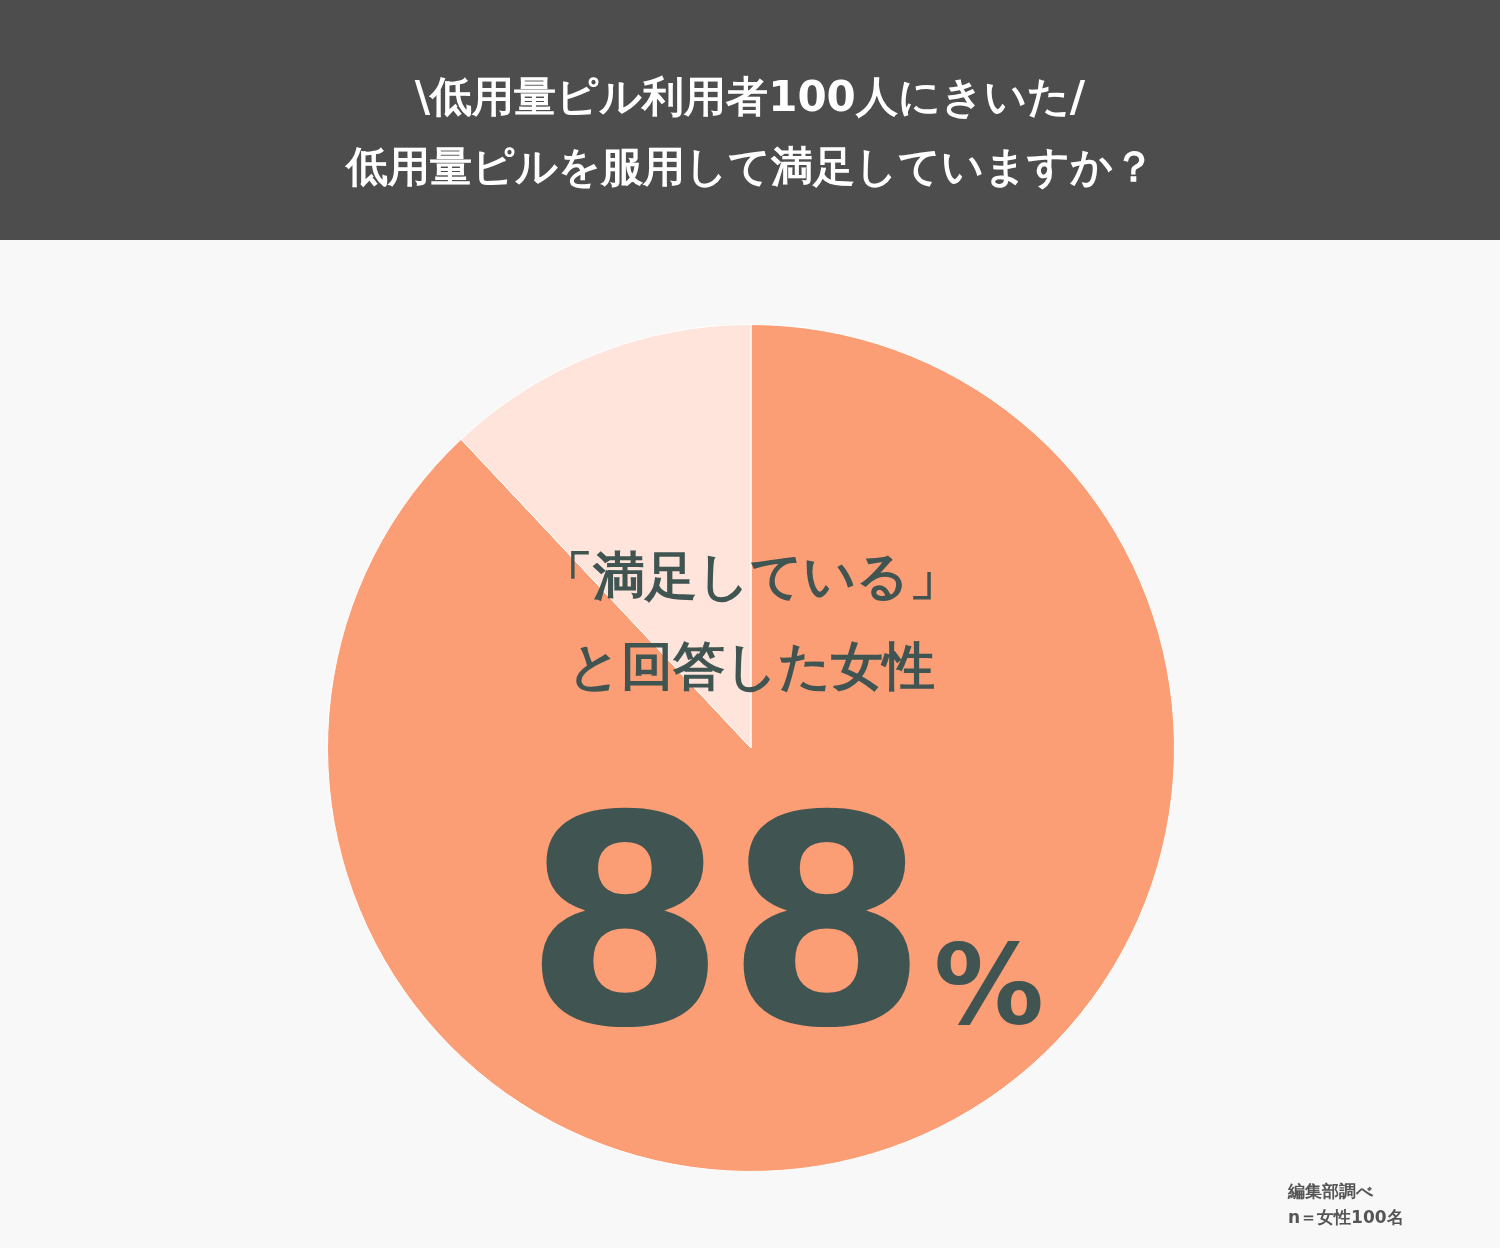  Describe the element at coordinates (784, 922) in the screenshot. I see `data-label: 88%` at that location.